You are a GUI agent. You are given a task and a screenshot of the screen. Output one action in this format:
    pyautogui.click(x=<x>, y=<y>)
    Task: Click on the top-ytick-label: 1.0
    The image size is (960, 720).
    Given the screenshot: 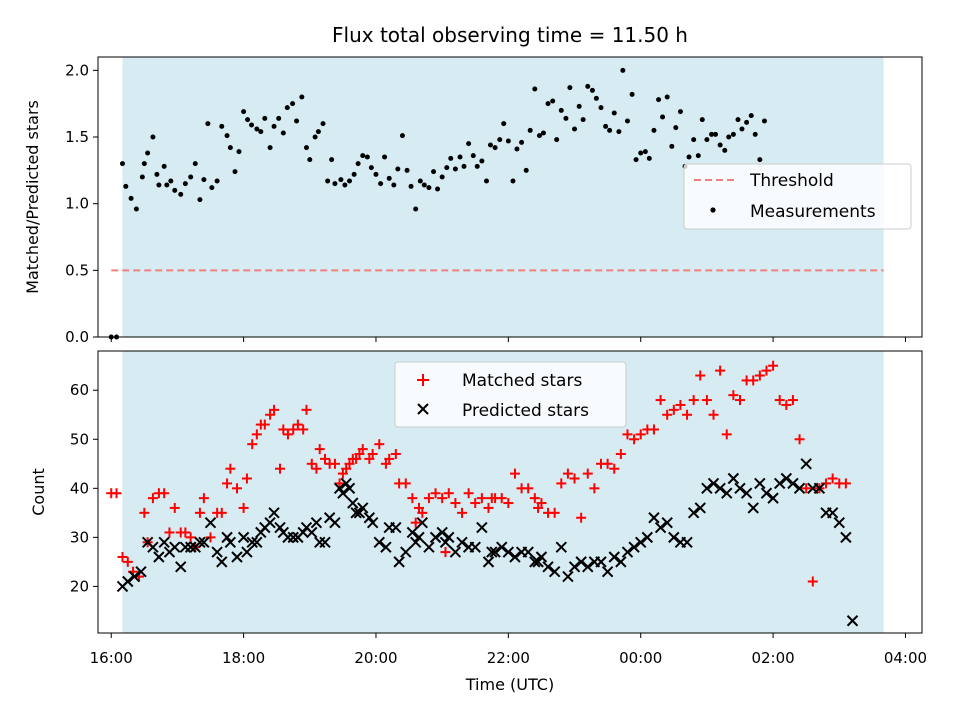 What is the action you would take?
    pyautogui.click(x=77, y=204)
    